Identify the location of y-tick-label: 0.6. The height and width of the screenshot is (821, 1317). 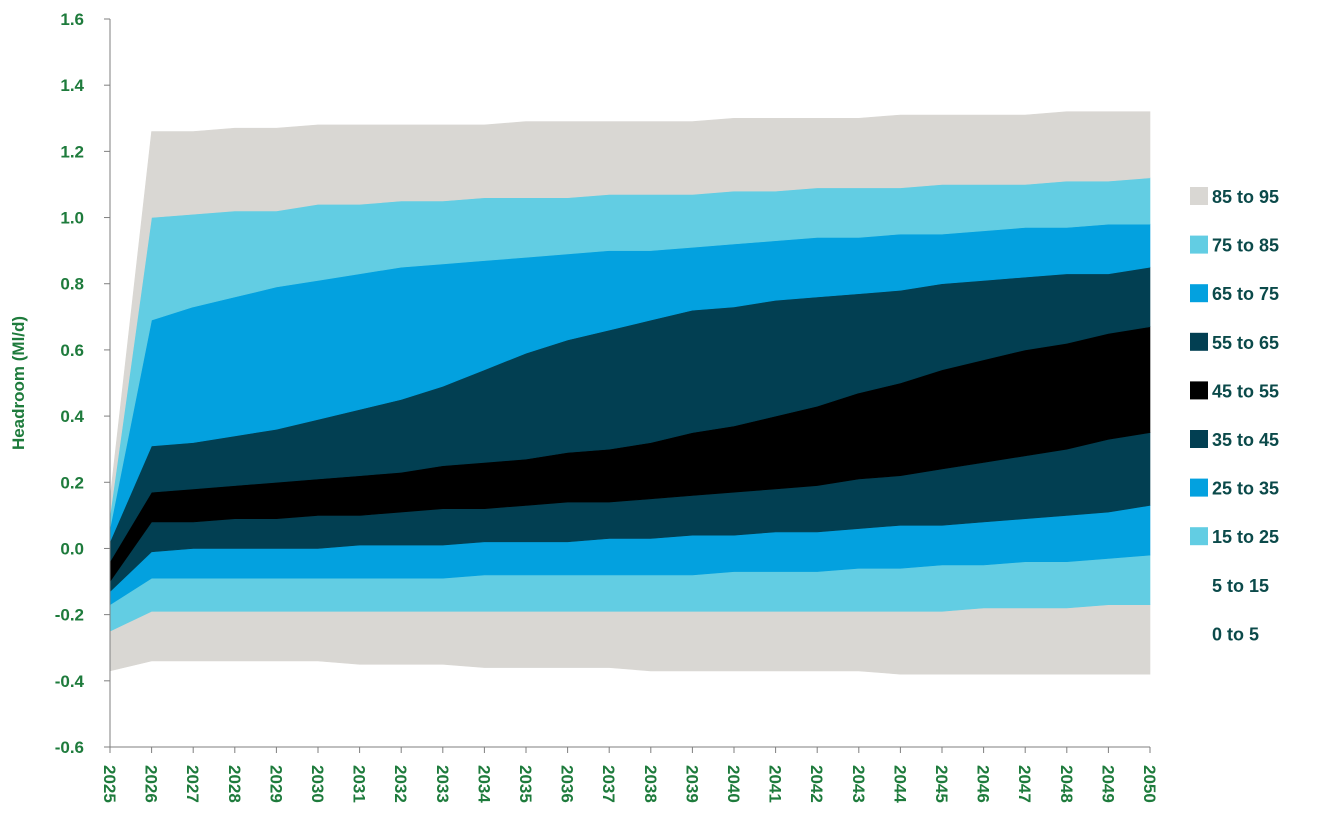
(72, 350).